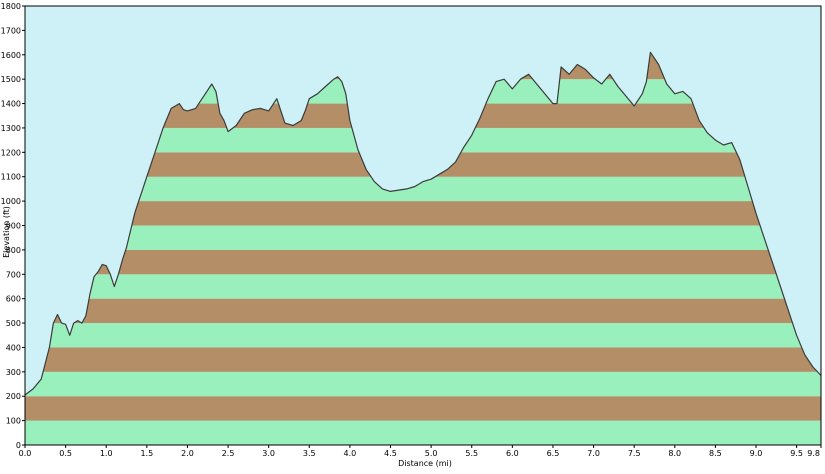 Image resolution: width=825 pixels, height=474 pixels. Describe the element at coordinates (431, 453) in the screenshot. I see `x-tick-label: 5.0` at that location.